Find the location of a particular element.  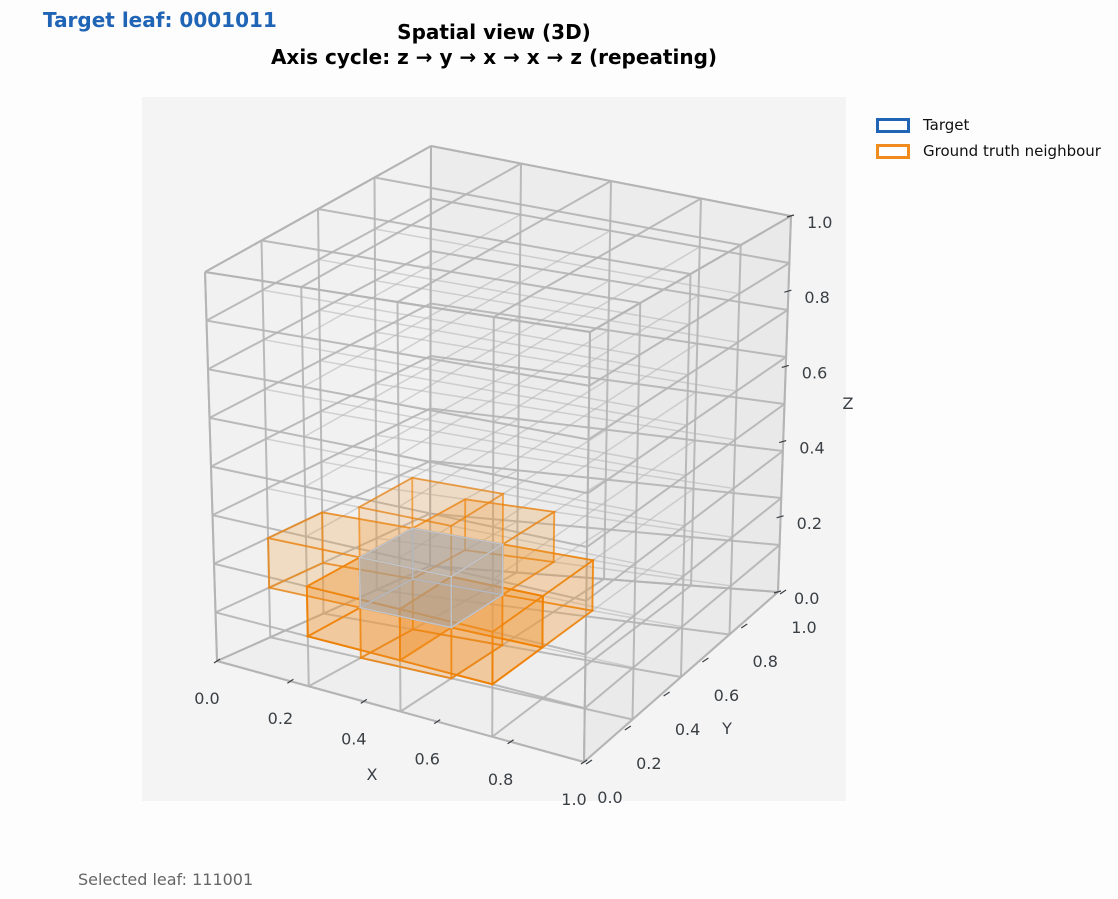

neighbour-swatch-icon is located at coordinates (893, 151).